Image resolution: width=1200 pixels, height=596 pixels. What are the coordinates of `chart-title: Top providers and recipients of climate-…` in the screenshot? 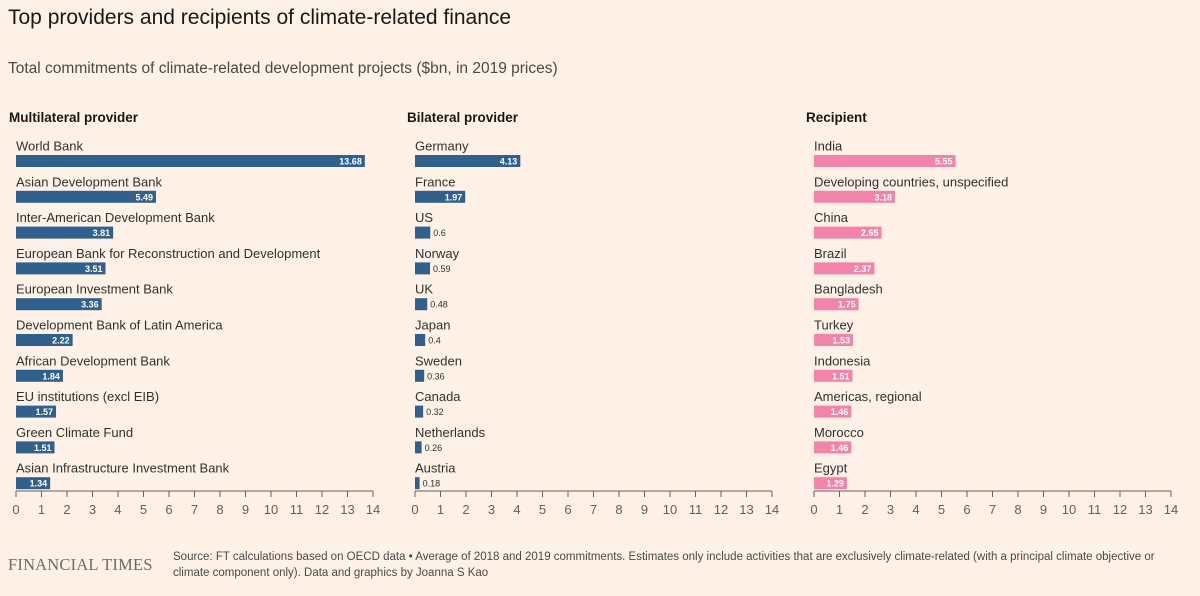 It's located at (260, 17).